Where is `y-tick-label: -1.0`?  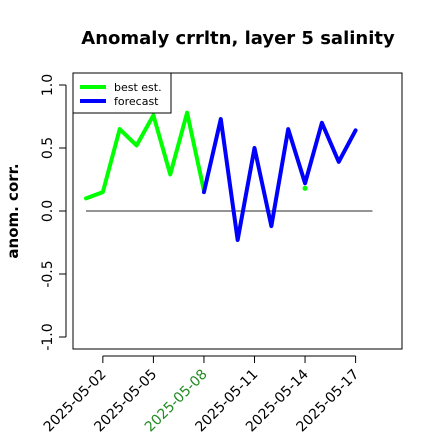 y-tick-label: -1.0 is located at coordinates (48, 336).